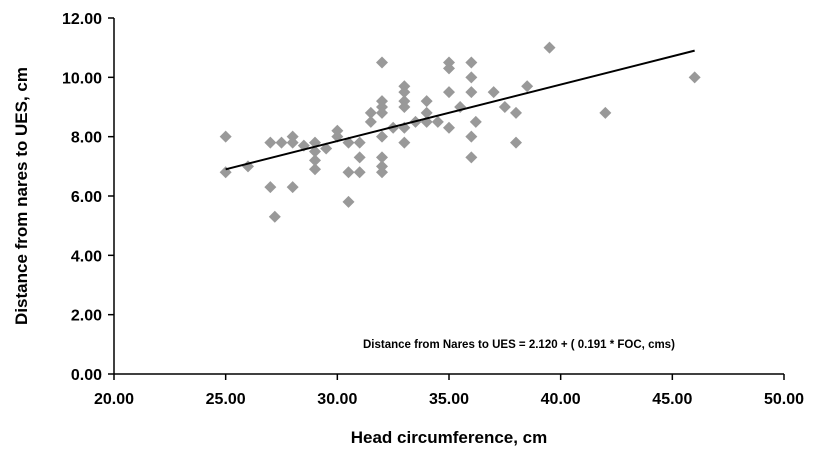 The height and width of the screenshot is (453, 817). I want to click on x-tick-label: 35.00, so click(449, 399).